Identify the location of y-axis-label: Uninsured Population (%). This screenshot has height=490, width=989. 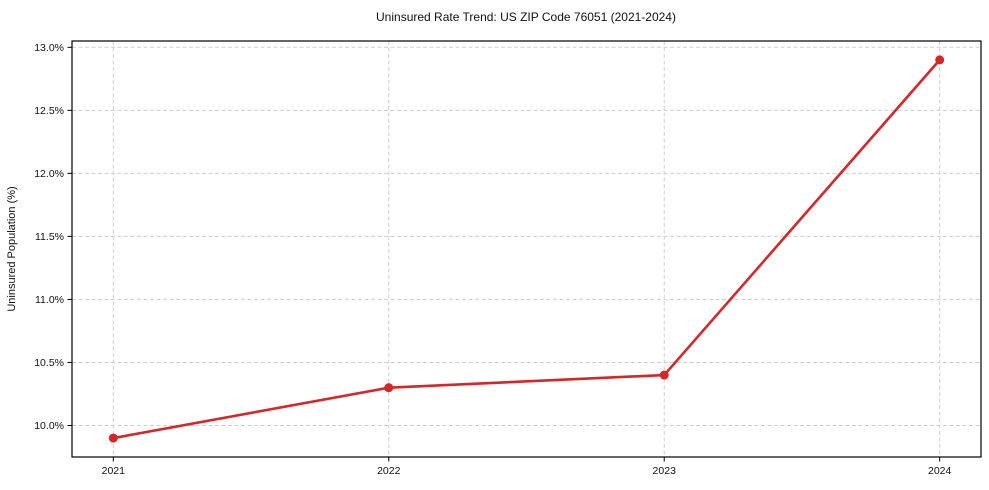
(12, 248).